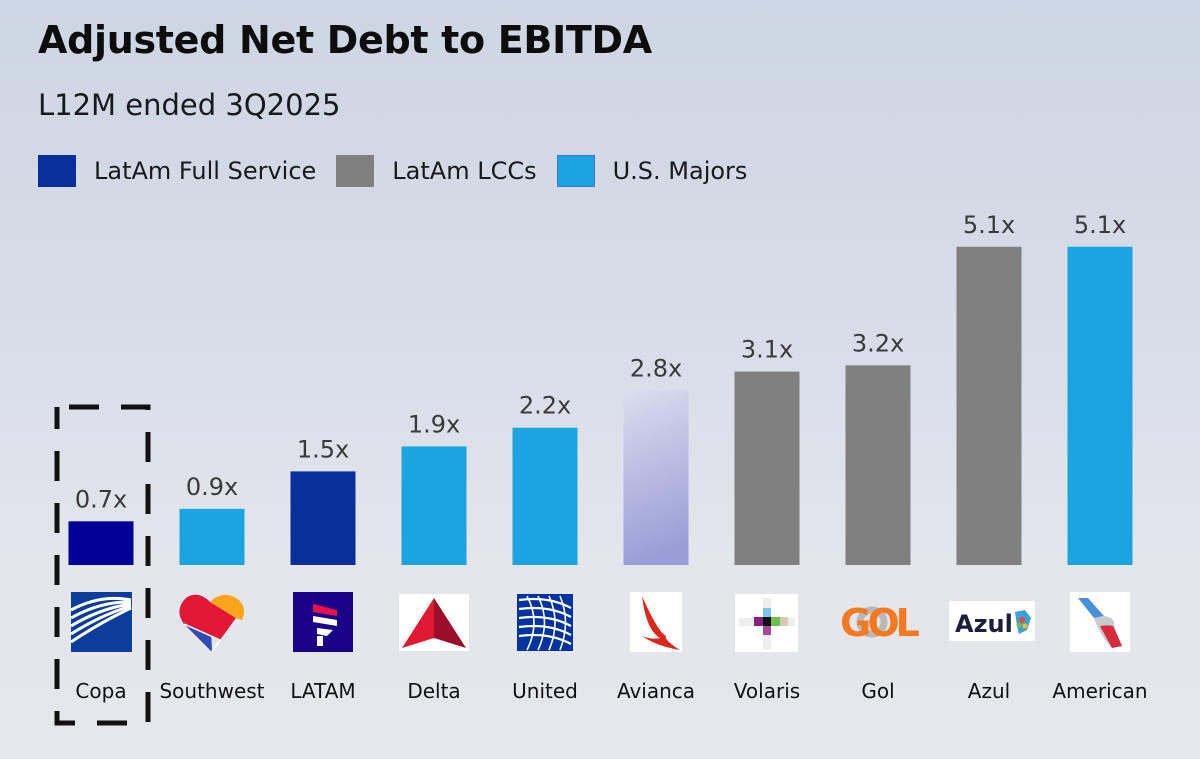  What do you see at coordinates (545, 496) in the screenshot?
I see `bar-united` at bounding box center [545, 496].